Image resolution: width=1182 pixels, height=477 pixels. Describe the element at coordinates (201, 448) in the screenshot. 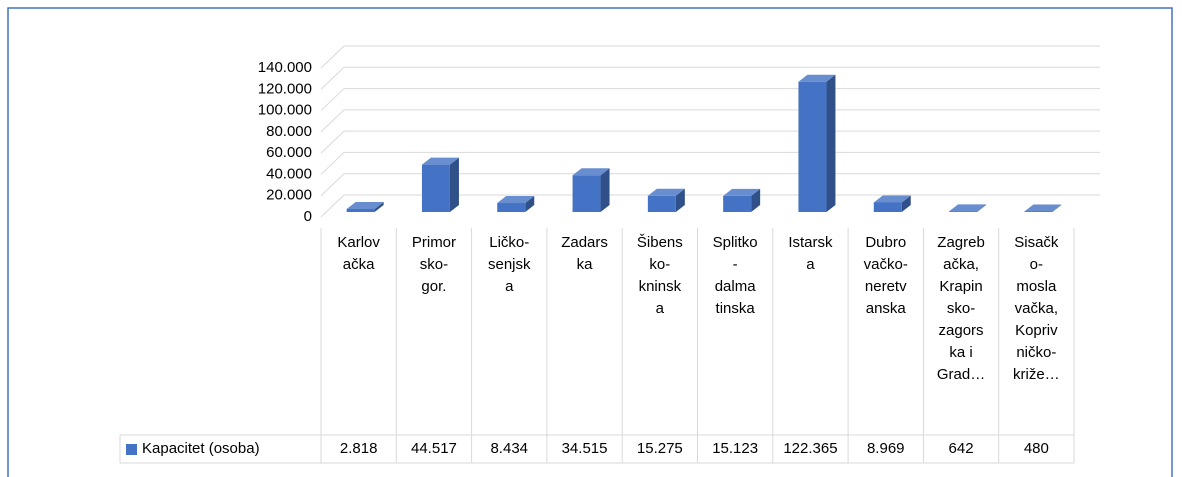

I see `legend-label: Kapacitet (osoba)` at that location.